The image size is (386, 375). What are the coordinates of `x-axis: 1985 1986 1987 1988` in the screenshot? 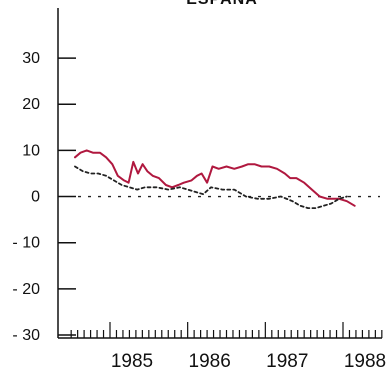 It's located at (222, 347).